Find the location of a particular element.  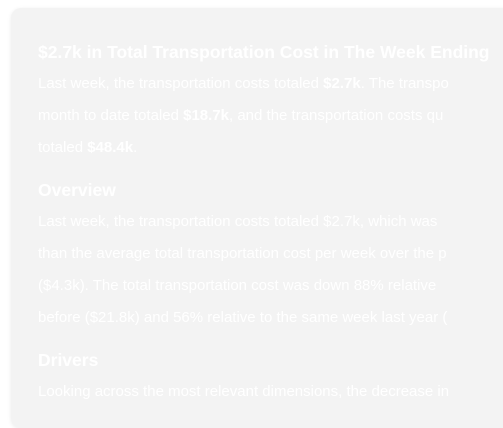

weekly-cost-value: $2.7k is located at coordinates (342, 83).